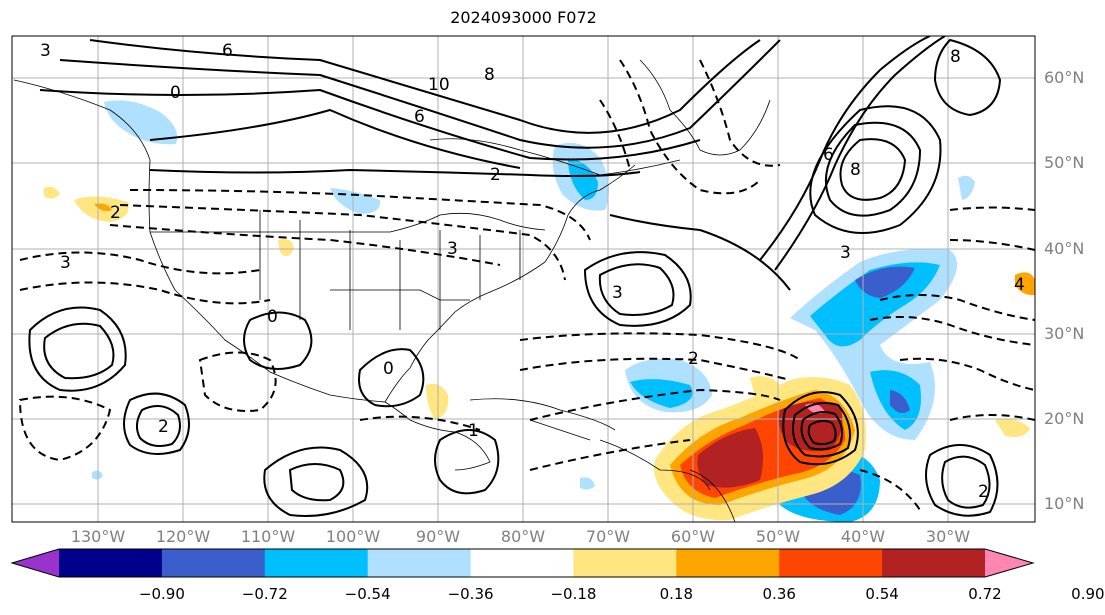  Describe the element at coordinates (693, 536) in the screenshot. I see `lon-label: 60°W` at that location.